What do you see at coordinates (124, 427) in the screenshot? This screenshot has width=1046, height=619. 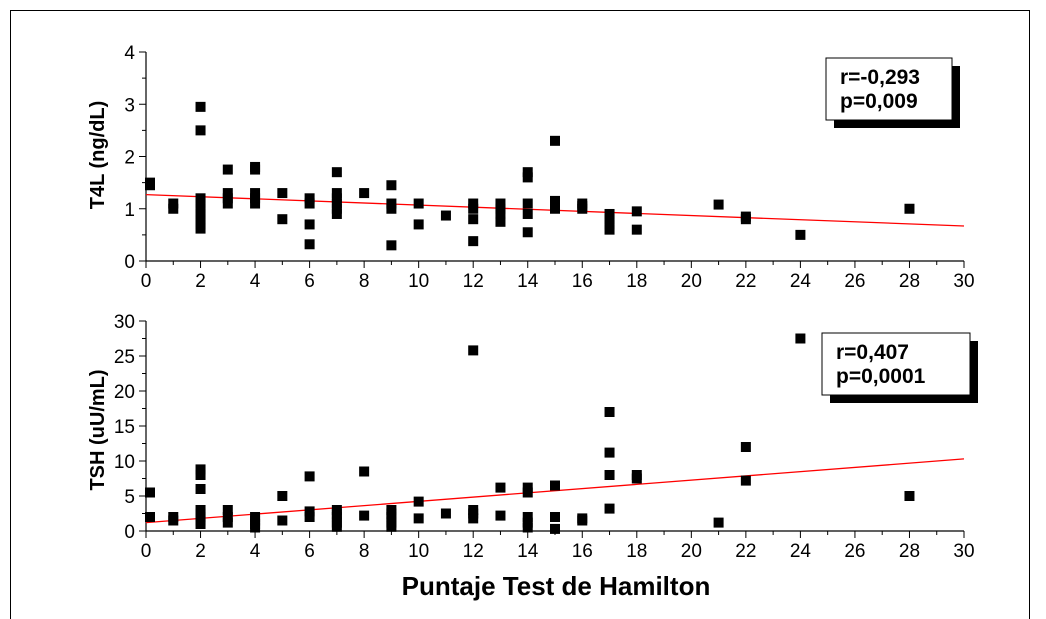 I see `y-tick-label: 15` at bounding box center [124, 427].